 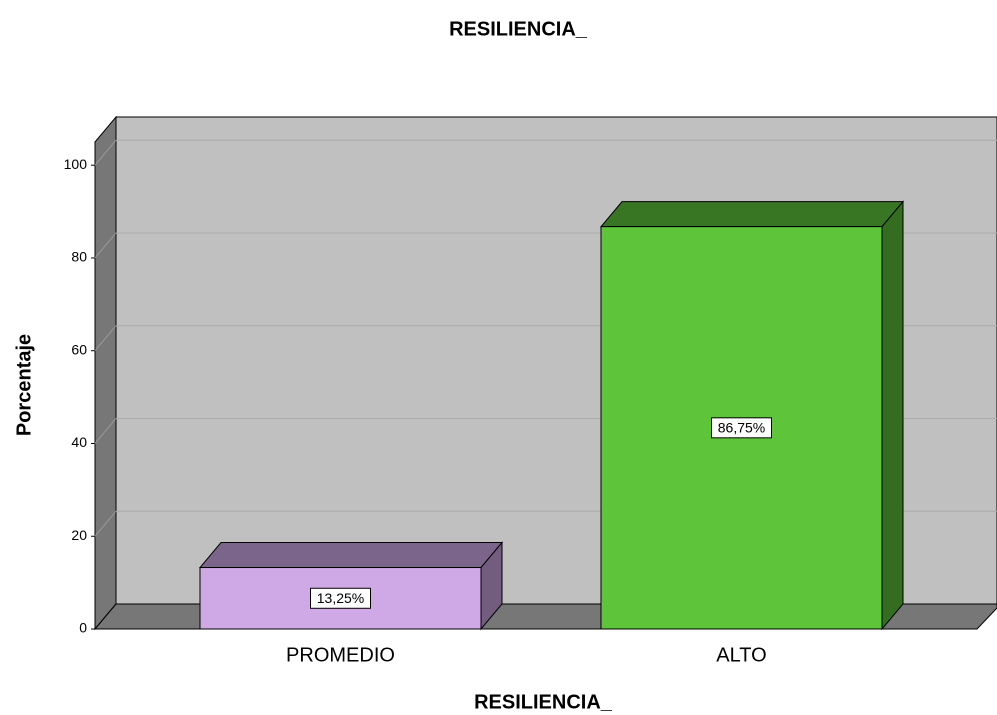 I want to click on y-tick-label: 20, so click(x=79, y=535).